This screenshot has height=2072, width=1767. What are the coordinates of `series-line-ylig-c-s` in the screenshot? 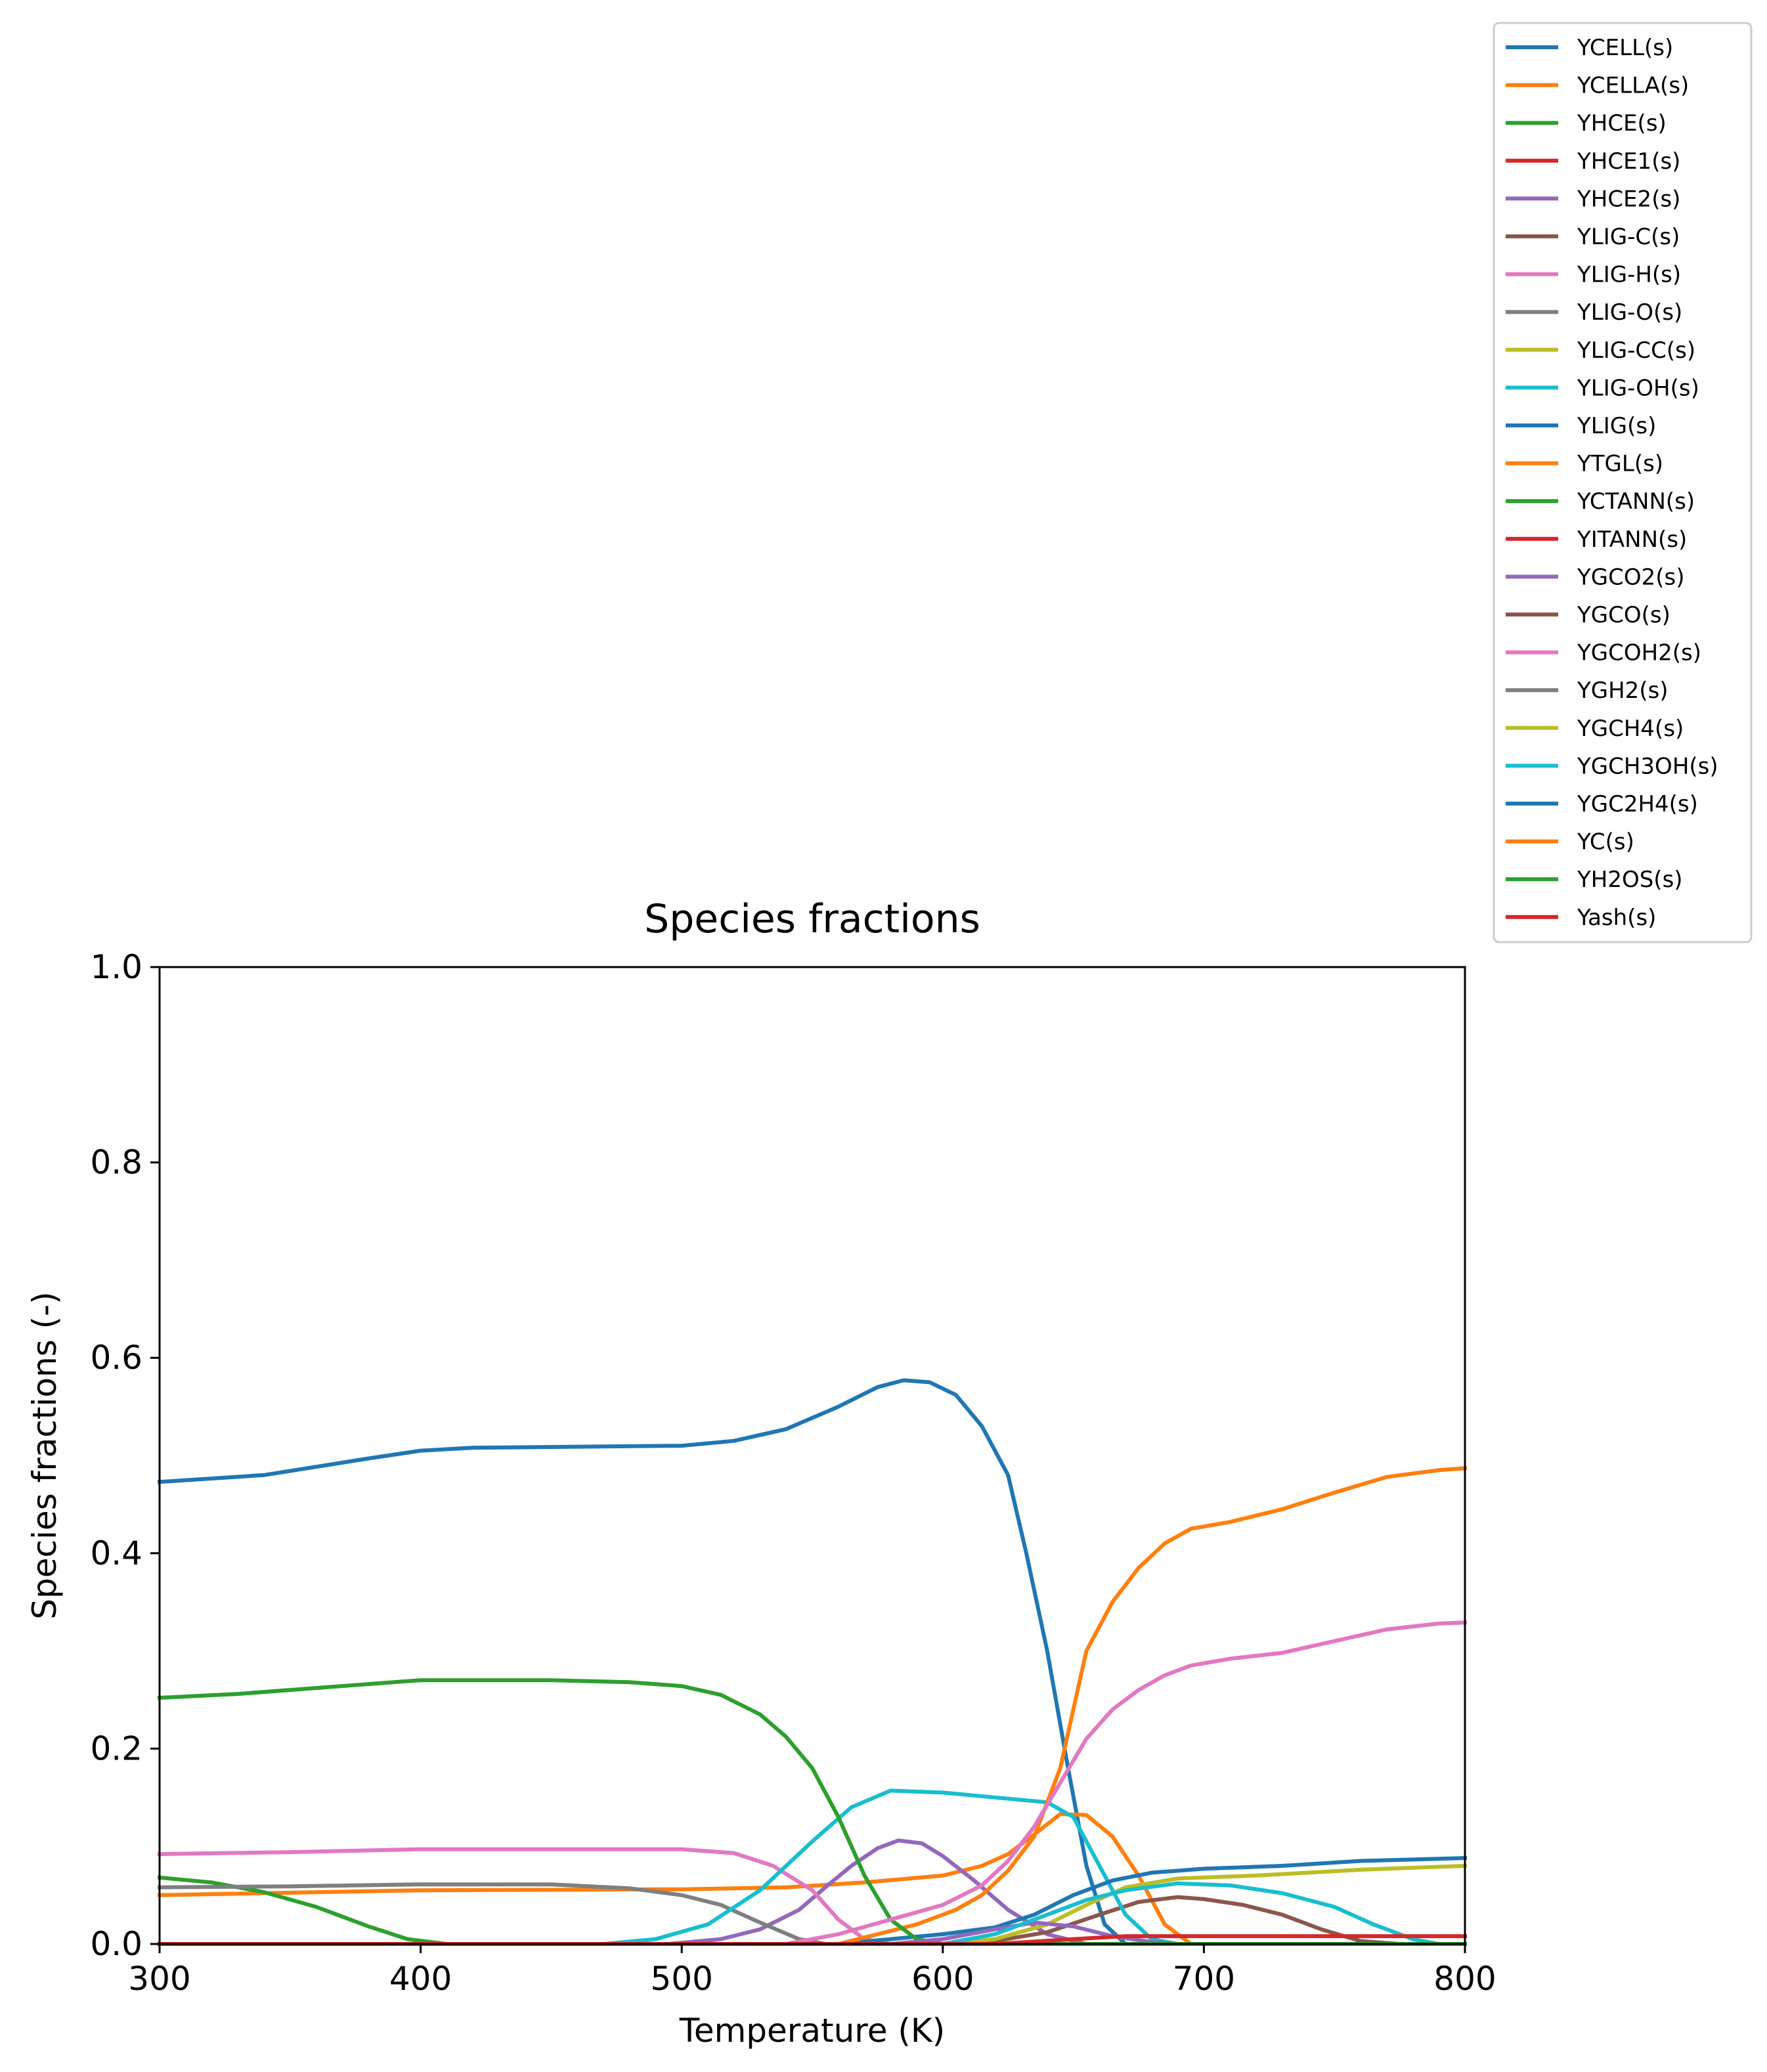 It's located at (812, 1920).